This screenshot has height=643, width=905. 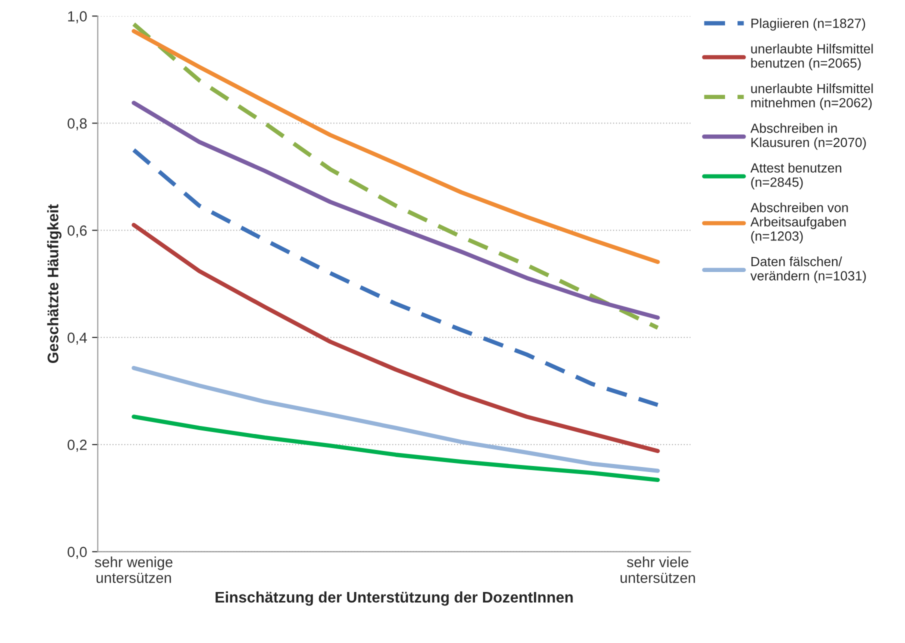 I want to click on x-tick-label: sehr viele untersützen, so click(x=657, y=569).